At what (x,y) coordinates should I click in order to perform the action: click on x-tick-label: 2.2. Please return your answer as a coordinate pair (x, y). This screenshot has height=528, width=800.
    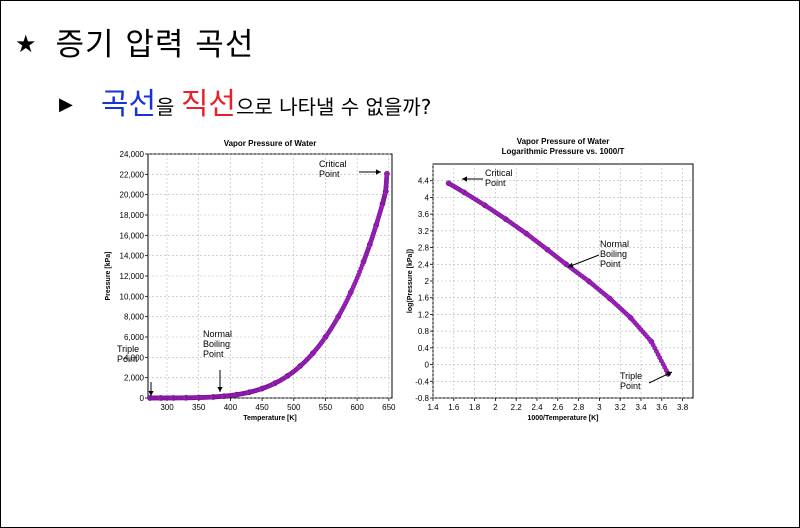
    Looking at the image, I should click on (517, 407).